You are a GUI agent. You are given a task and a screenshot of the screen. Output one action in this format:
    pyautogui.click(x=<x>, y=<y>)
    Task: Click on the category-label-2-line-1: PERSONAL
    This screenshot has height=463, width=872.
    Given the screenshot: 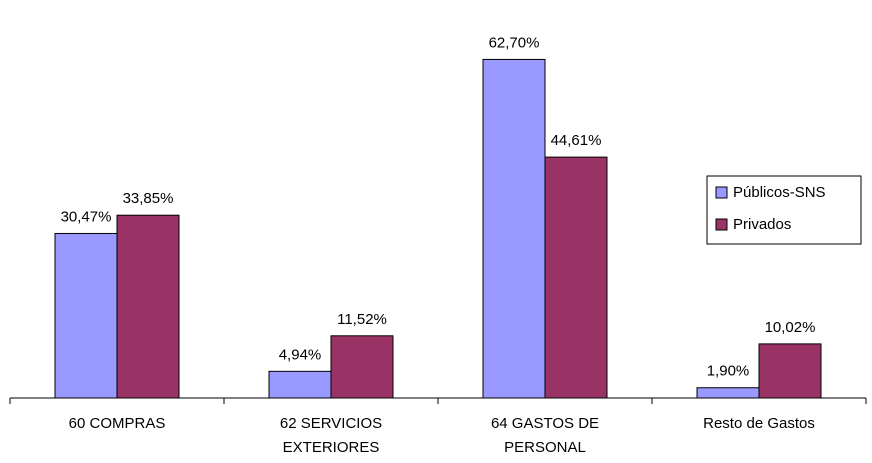 What is the action you would take?
    pyautogui.click(x=545, y=447)
    